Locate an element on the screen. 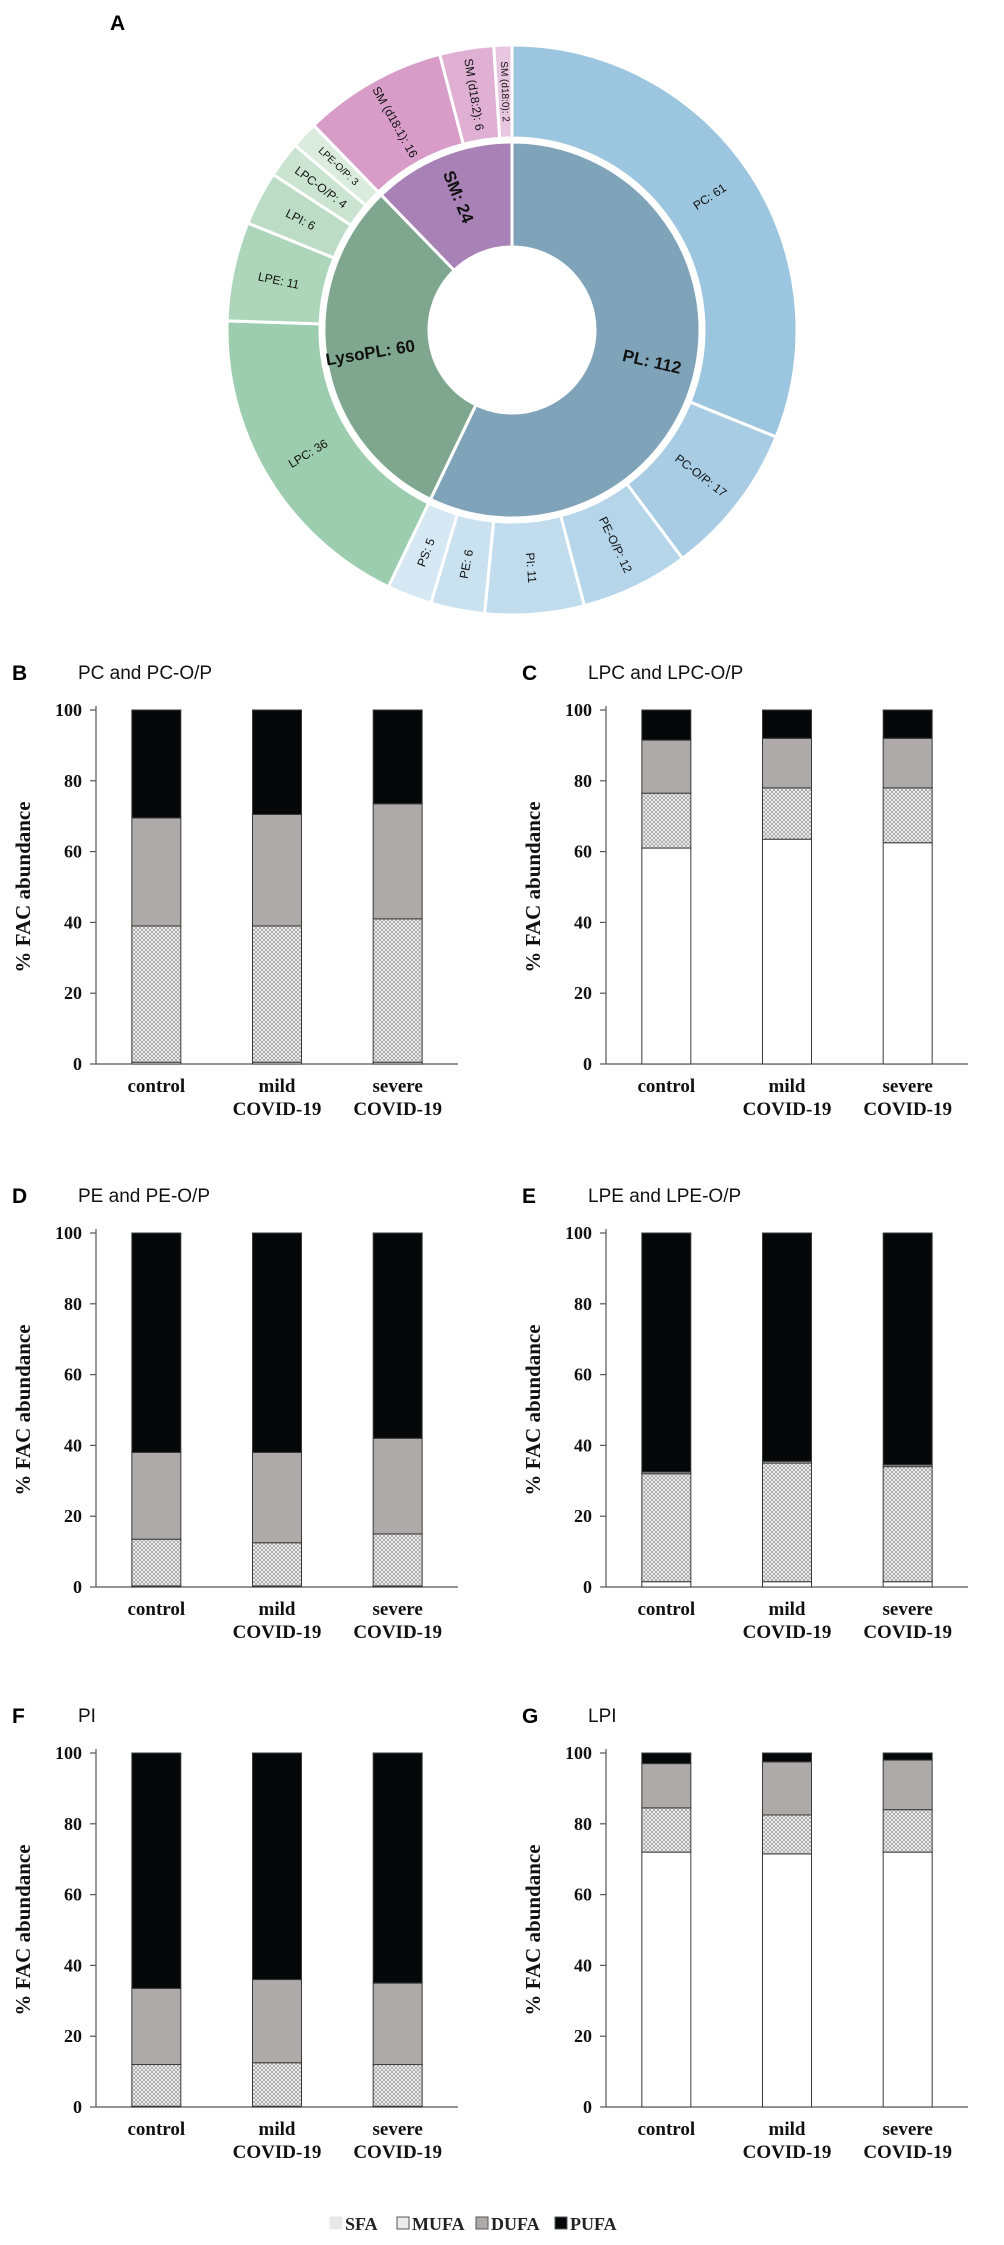 The height and width of the screenshot is (2245, 1004). y-tick-label-d: 80 is located at coordinates (73, 1304).